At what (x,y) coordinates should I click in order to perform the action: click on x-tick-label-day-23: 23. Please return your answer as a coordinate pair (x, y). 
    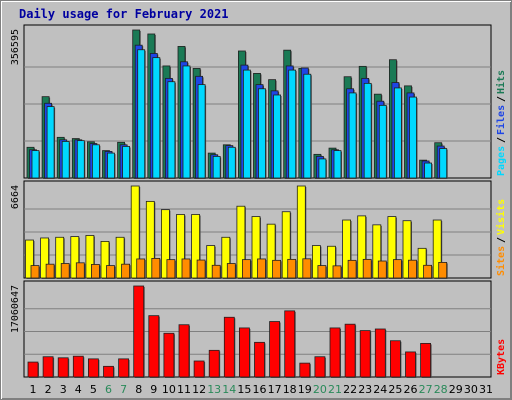
    Looking at the image, I should click on (365, 389).